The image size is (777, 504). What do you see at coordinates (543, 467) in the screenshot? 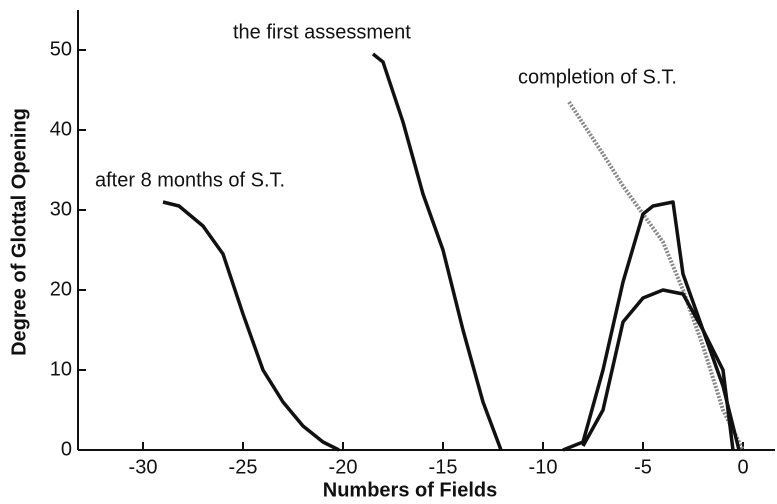
I see `x-tick-label: -10` at bounding box center [543, 467].